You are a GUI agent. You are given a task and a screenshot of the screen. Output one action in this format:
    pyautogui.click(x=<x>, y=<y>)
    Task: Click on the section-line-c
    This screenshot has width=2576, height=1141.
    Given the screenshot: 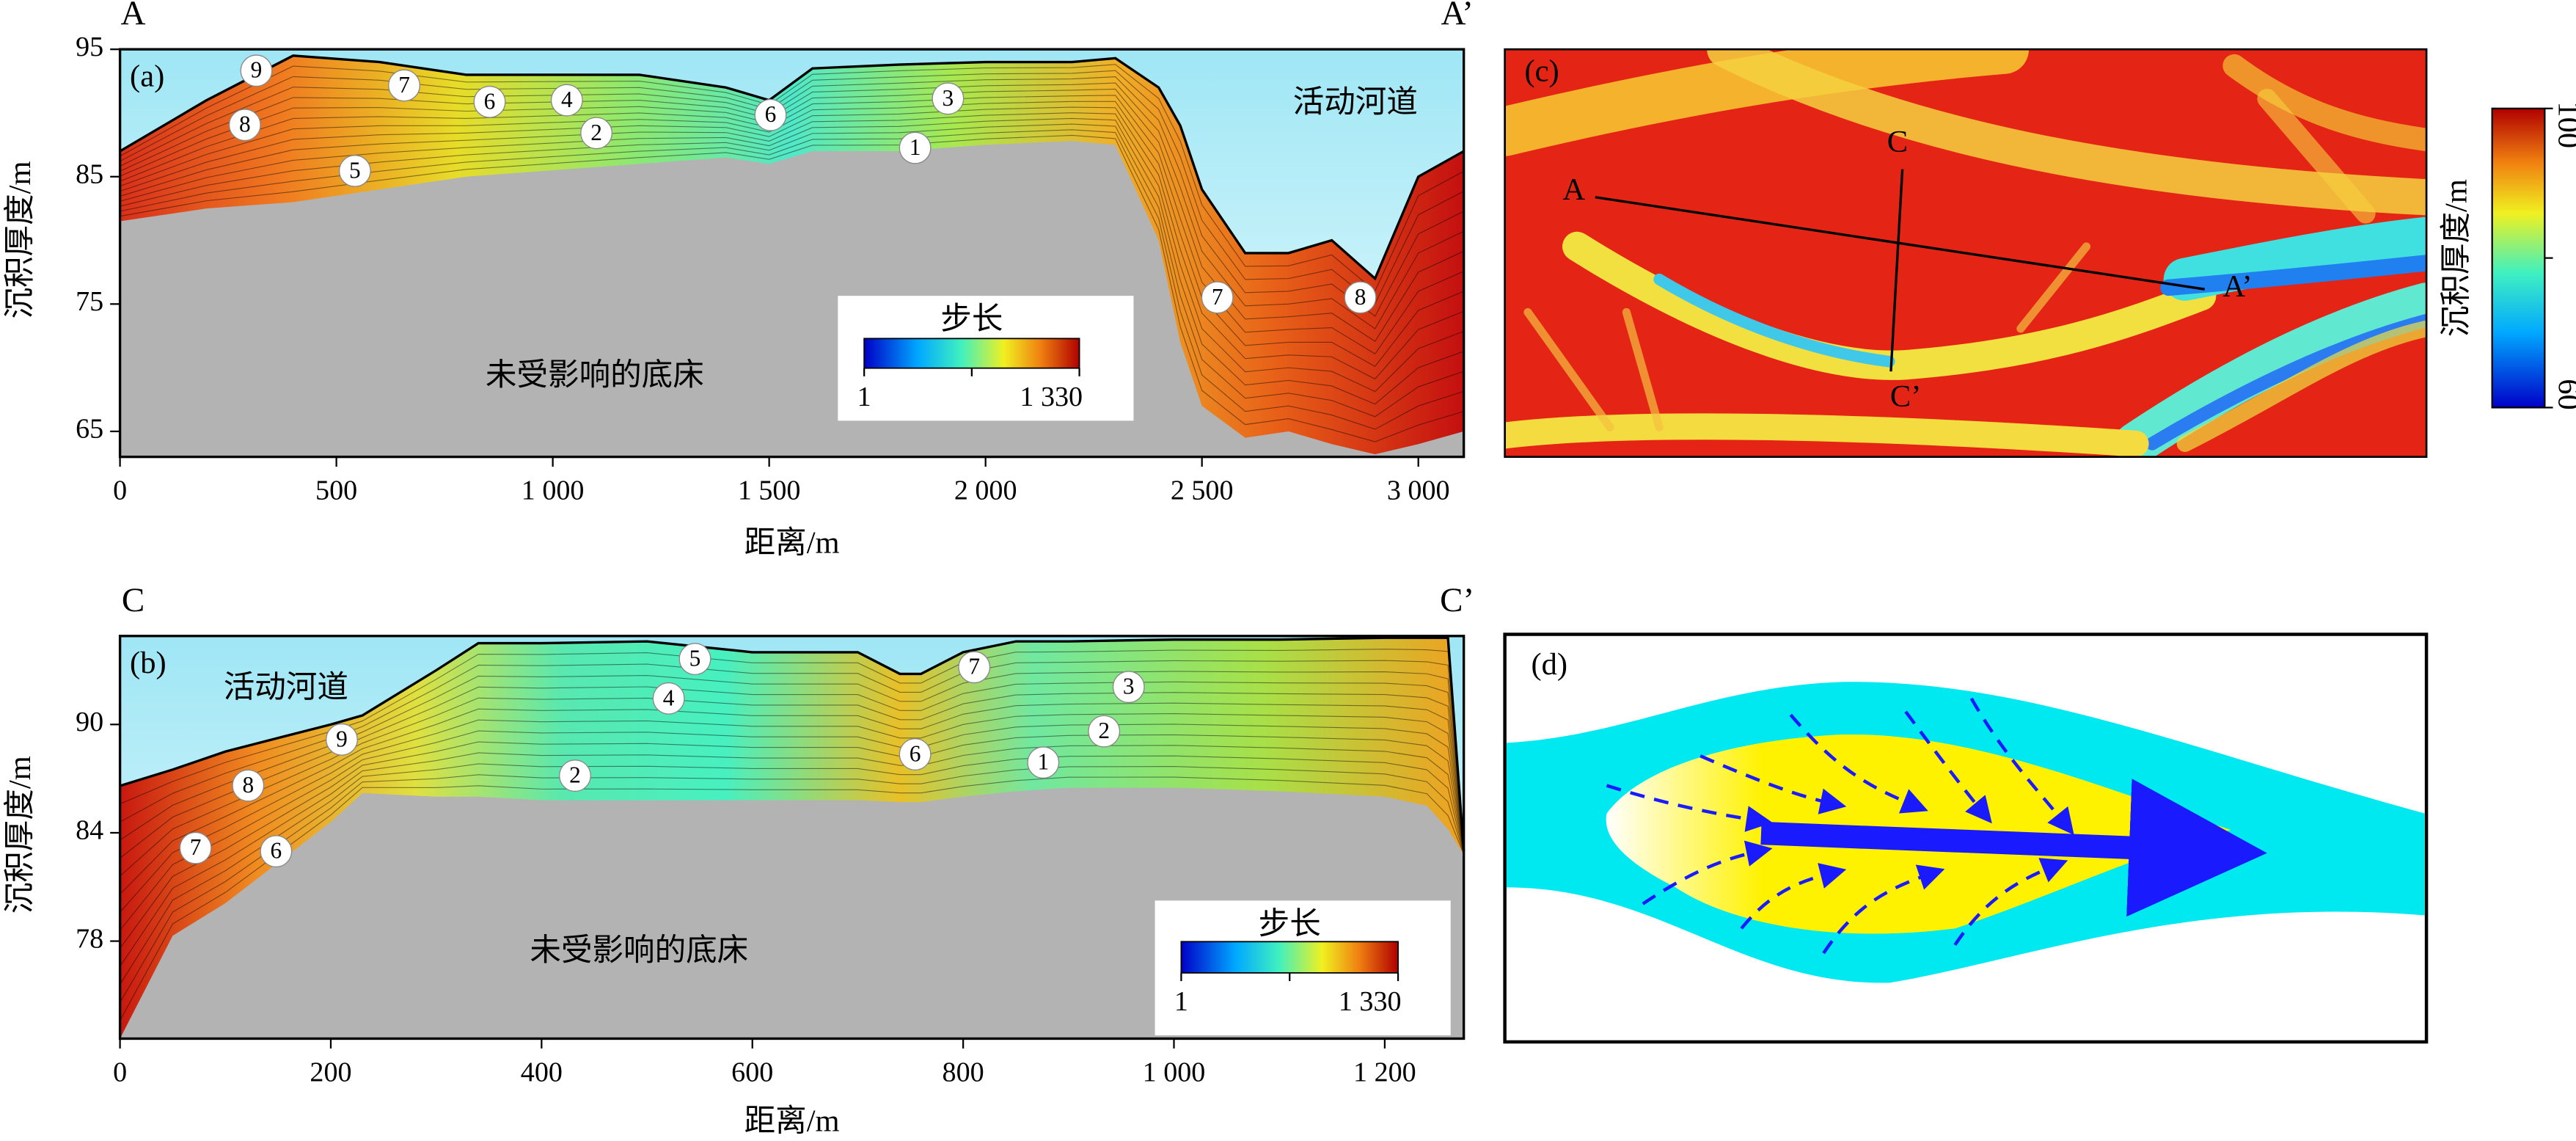 What is the action you would take?
    pyautogui.click(x=1897, y=270)
    